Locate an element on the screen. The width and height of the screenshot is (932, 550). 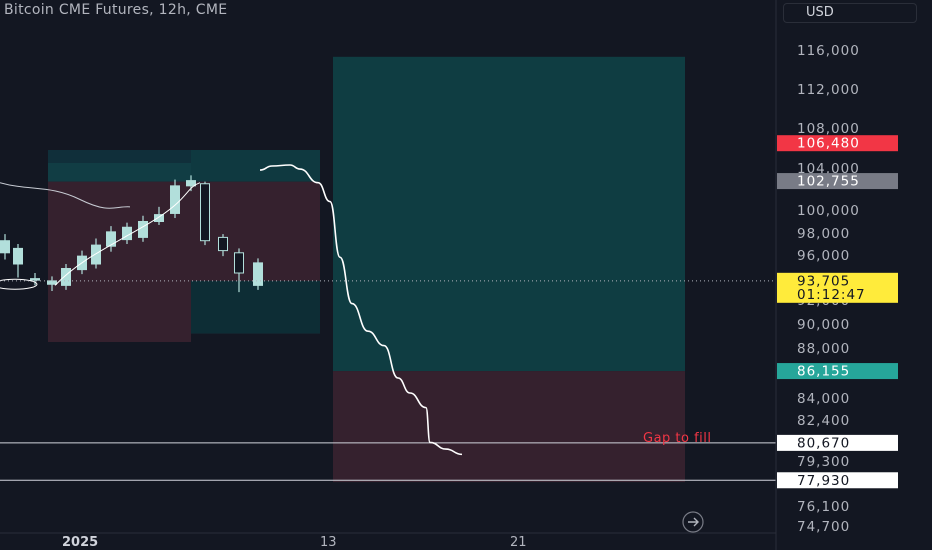
moving-average-line-short is located at coordinates (127, 234).